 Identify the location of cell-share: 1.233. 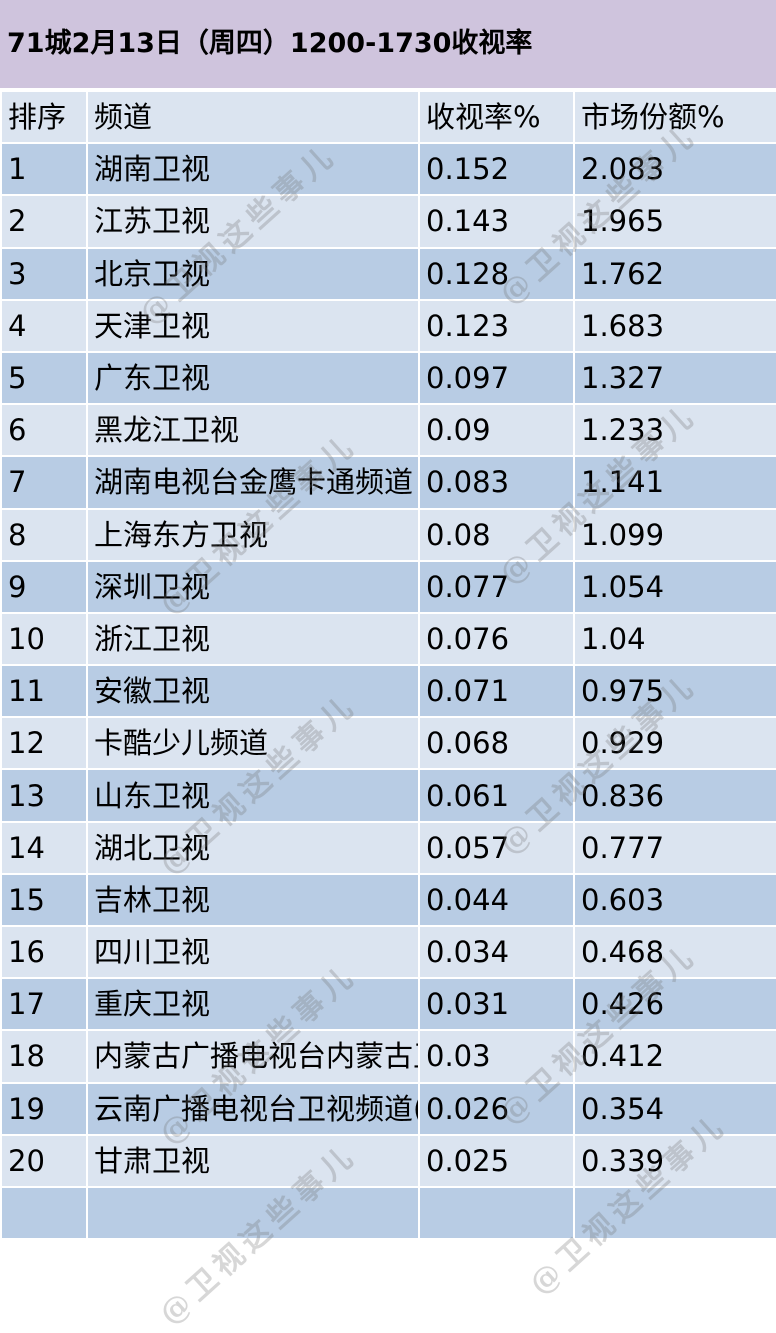
(674, 430).